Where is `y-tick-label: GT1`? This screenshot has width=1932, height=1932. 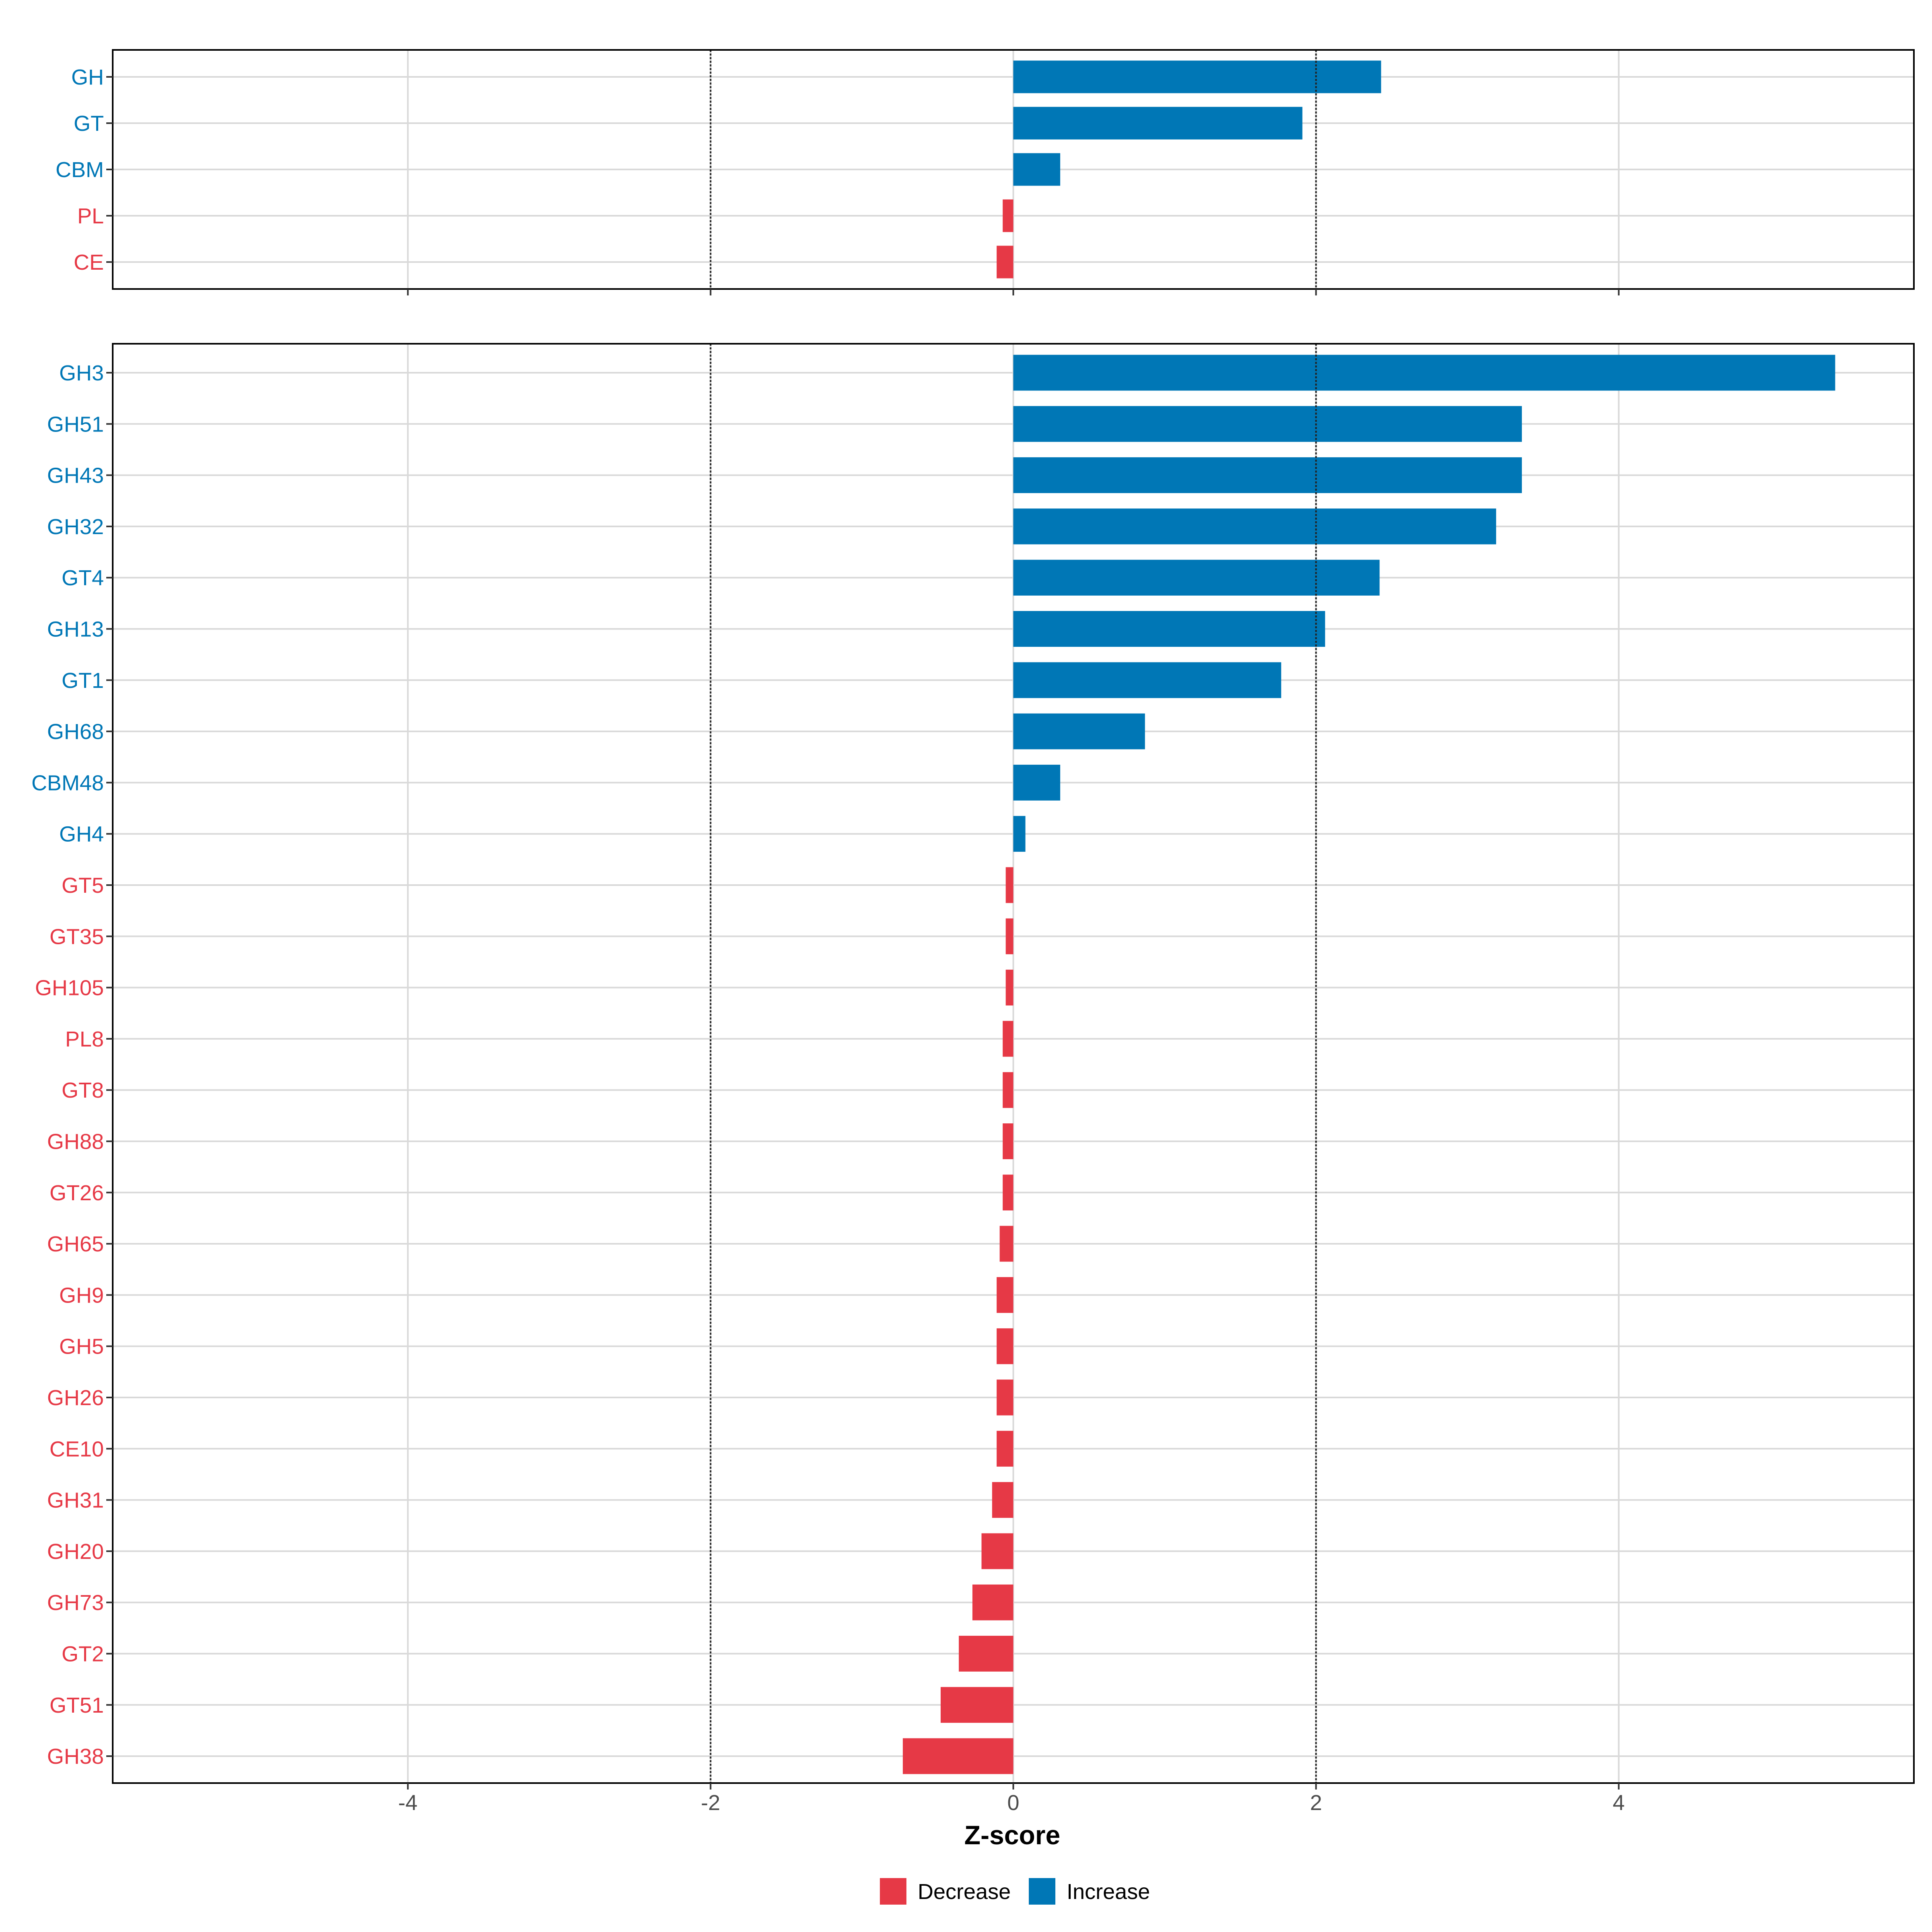 y-tick-label: GT1 is located at coordinates (83, 681).